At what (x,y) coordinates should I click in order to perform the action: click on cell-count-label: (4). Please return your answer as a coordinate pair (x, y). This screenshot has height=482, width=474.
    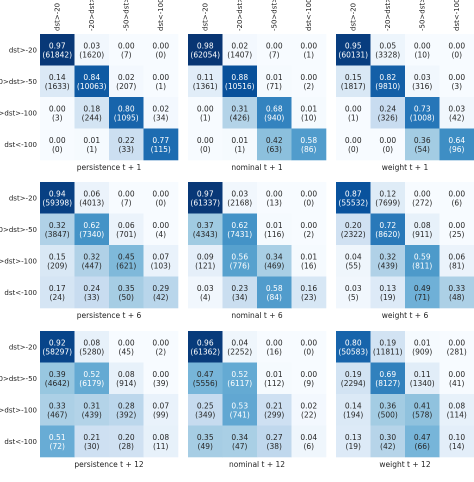
    Looking at the image, I should click on (160, 234).